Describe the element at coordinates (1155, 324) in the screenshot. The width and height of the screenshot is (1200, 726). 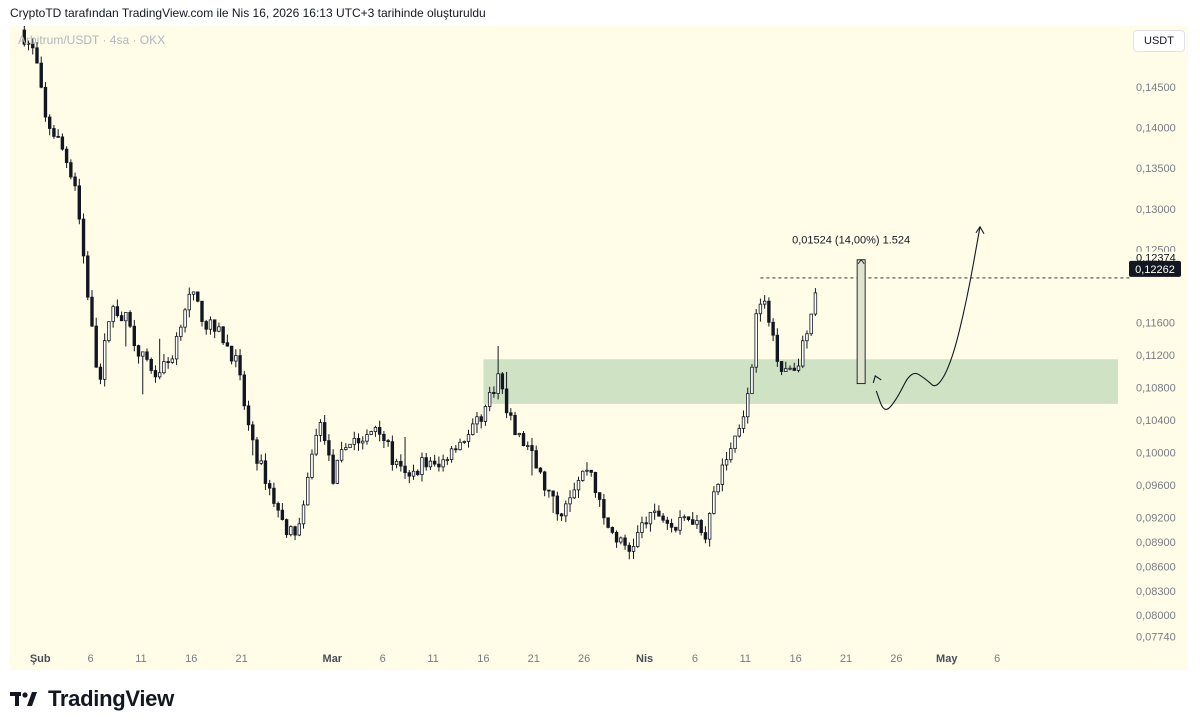
I see `y-tick-label: 0,11600` at that location.